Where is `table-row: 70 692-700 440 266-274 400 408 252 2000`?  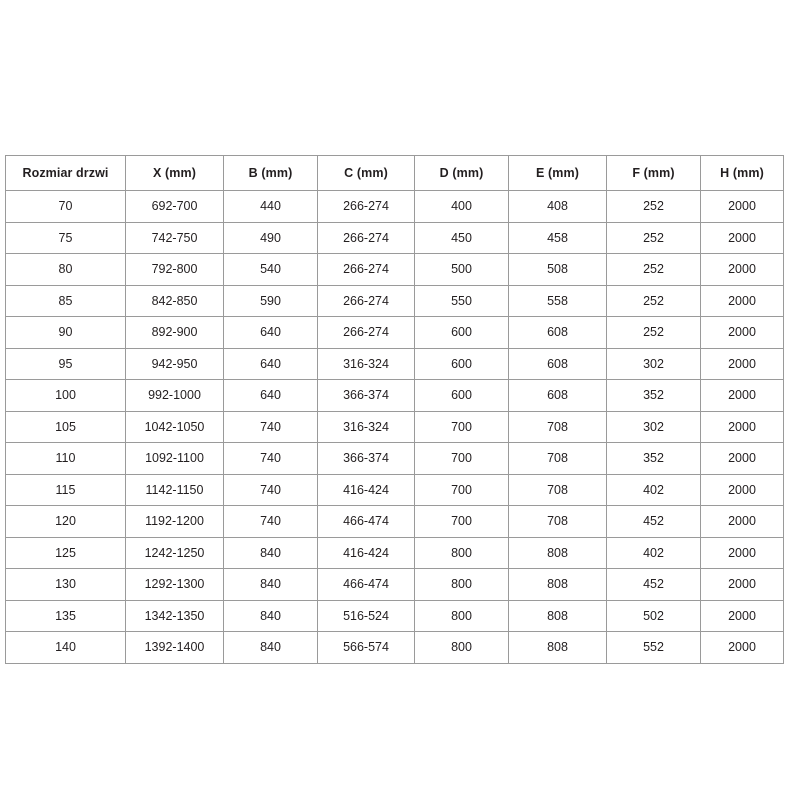 table-row: 70 692-700 440 266-274 400 408 252 2000 is located at coordinates (394, 206).